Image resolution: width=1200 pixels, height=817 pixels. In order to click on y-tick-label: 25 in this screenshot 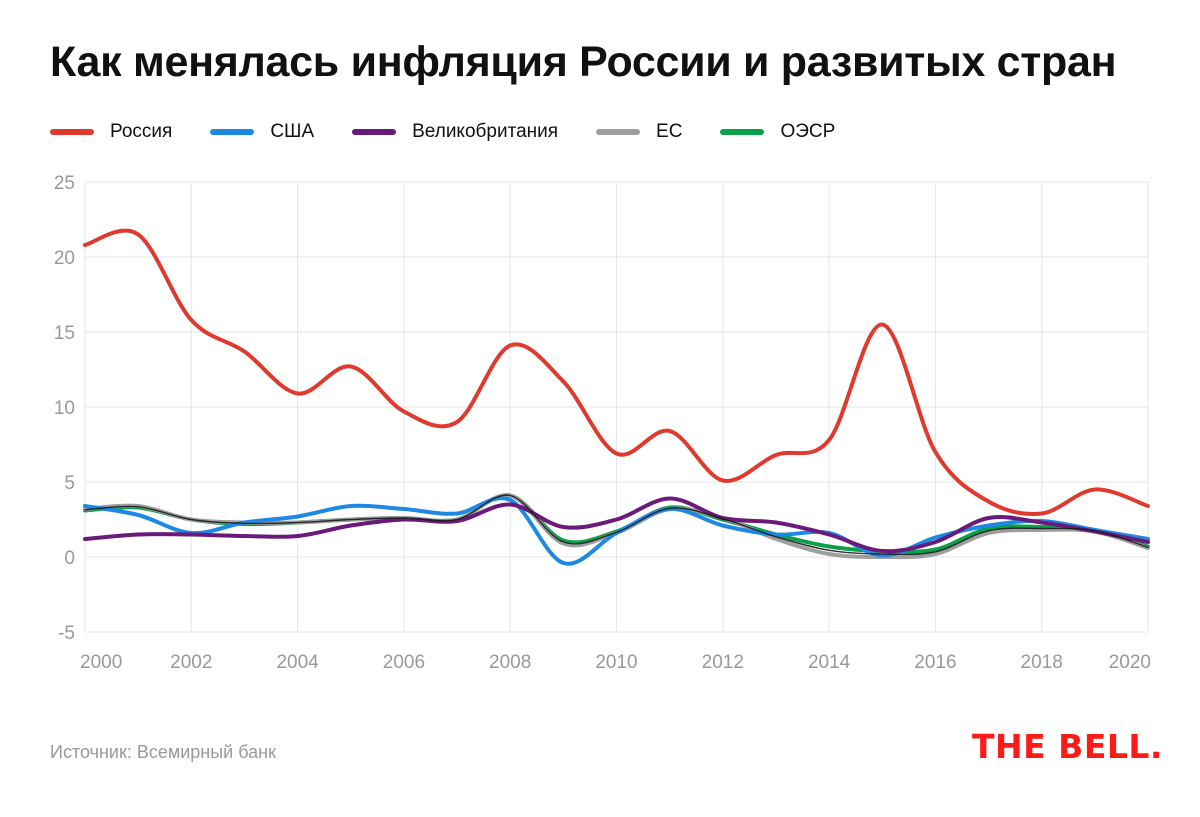, I will do `click(64, 183)`.